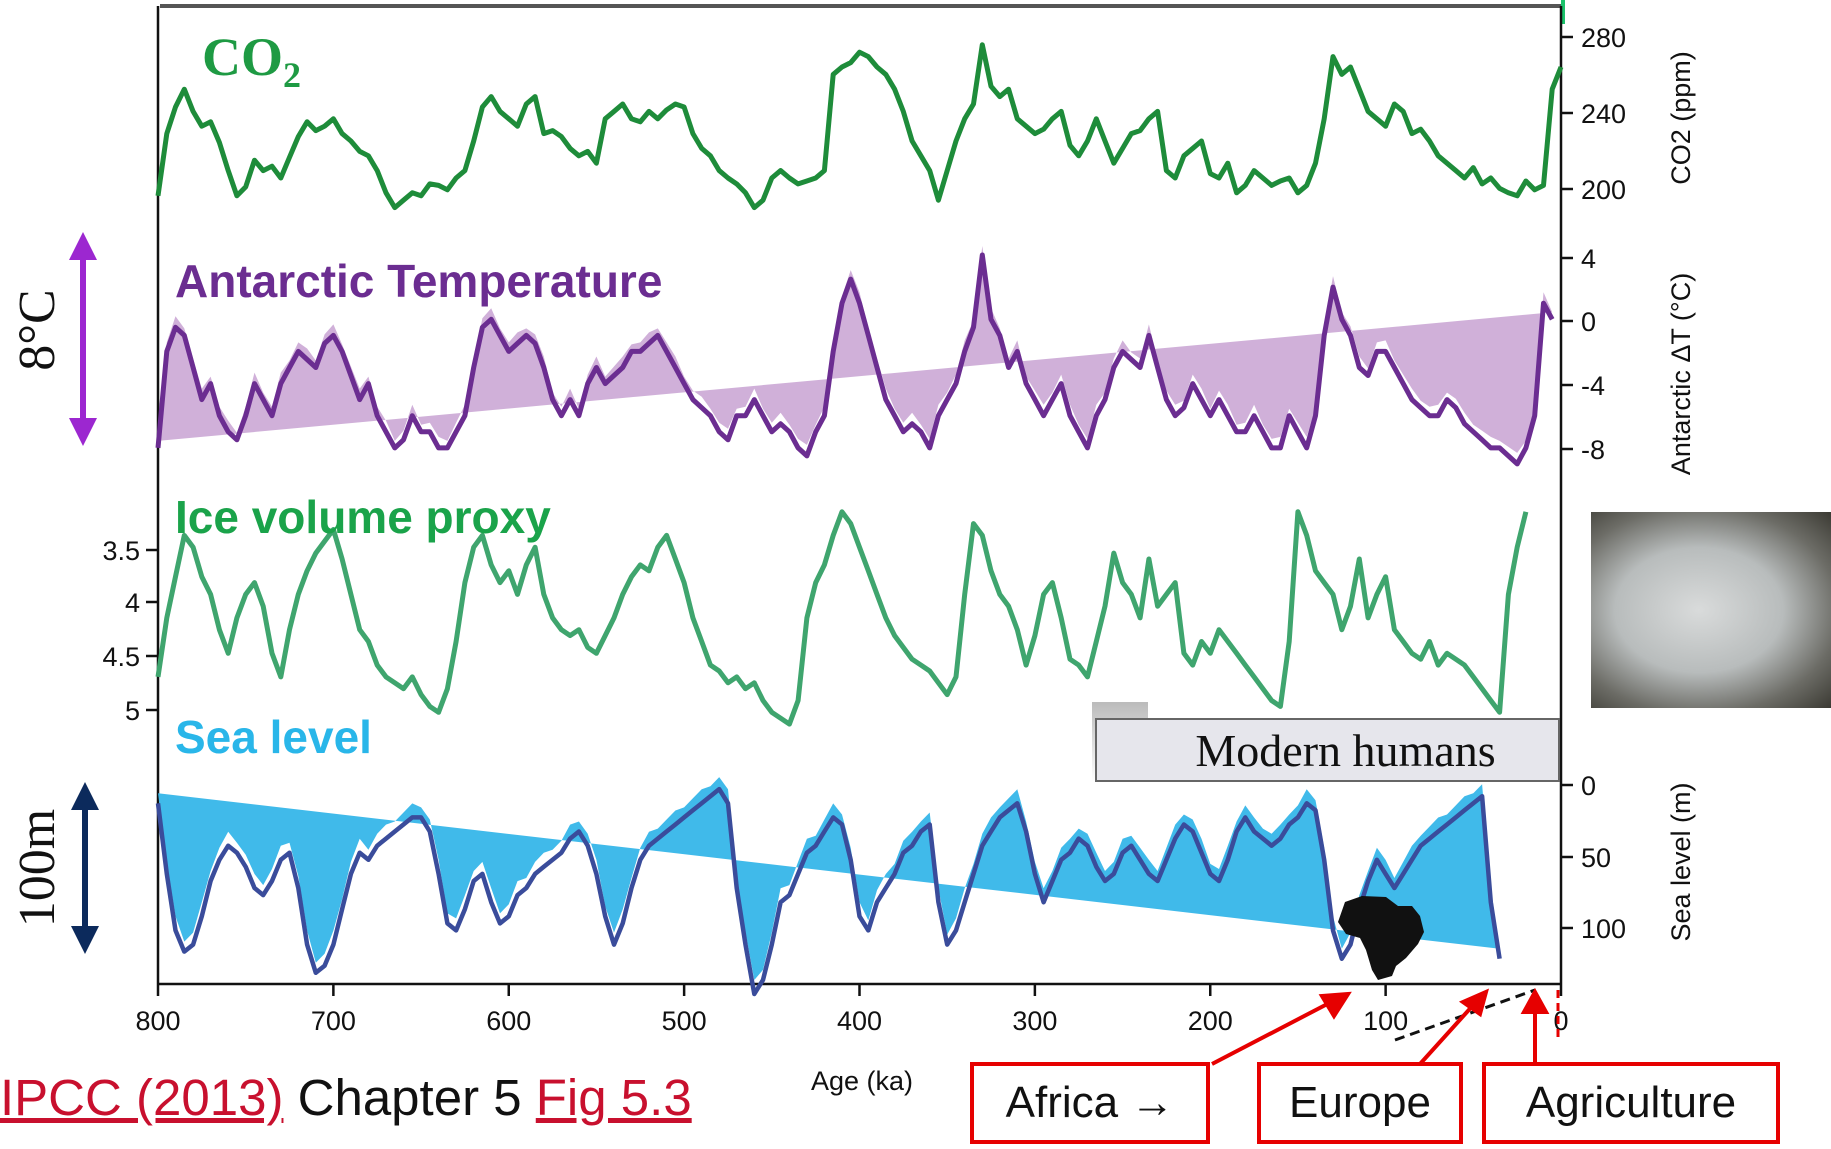  What do you see at coordinates (1593, 386) in the screenshot?
I see `antarctic-ytick-label: -4` at bounding box center [1593, 386].